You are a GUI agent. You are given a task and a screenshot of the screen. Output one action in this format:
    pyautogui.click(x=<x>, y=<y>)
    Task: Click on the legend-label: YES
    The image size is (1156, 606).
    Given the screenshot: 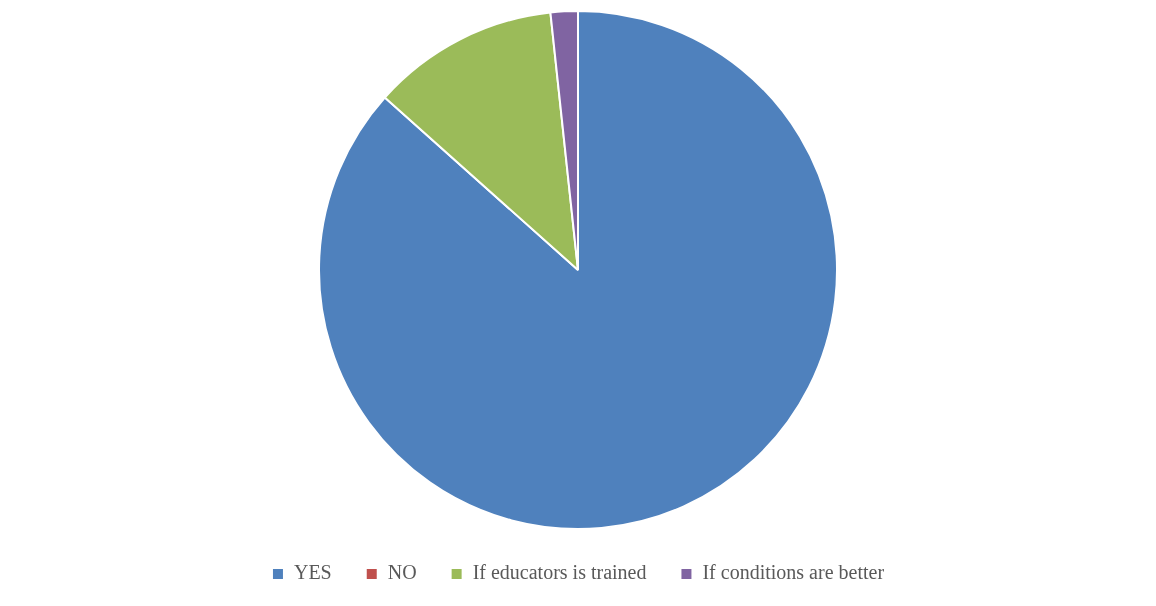 What is the action you would take?
    pyautogui.click(x=312, y=572)
    